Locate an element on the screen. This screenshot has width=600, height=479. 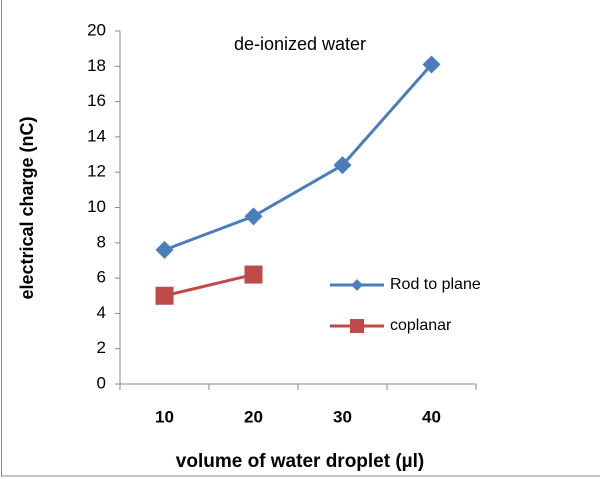
x-tick-label: 20 is located at coordinates (253, 416).